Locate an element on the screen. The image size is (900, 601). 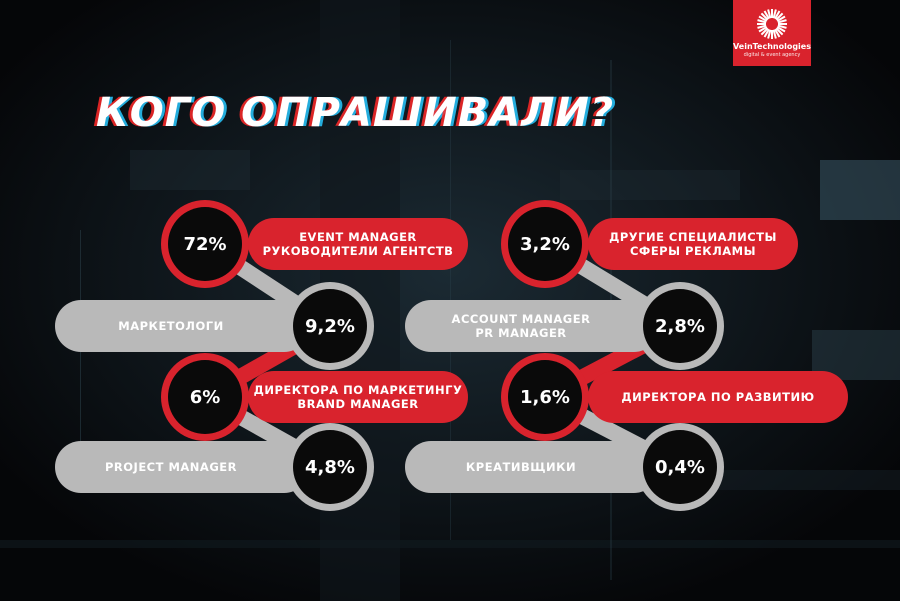
label-text: PROJECT MANAGER is located at coordinates (171, 467).